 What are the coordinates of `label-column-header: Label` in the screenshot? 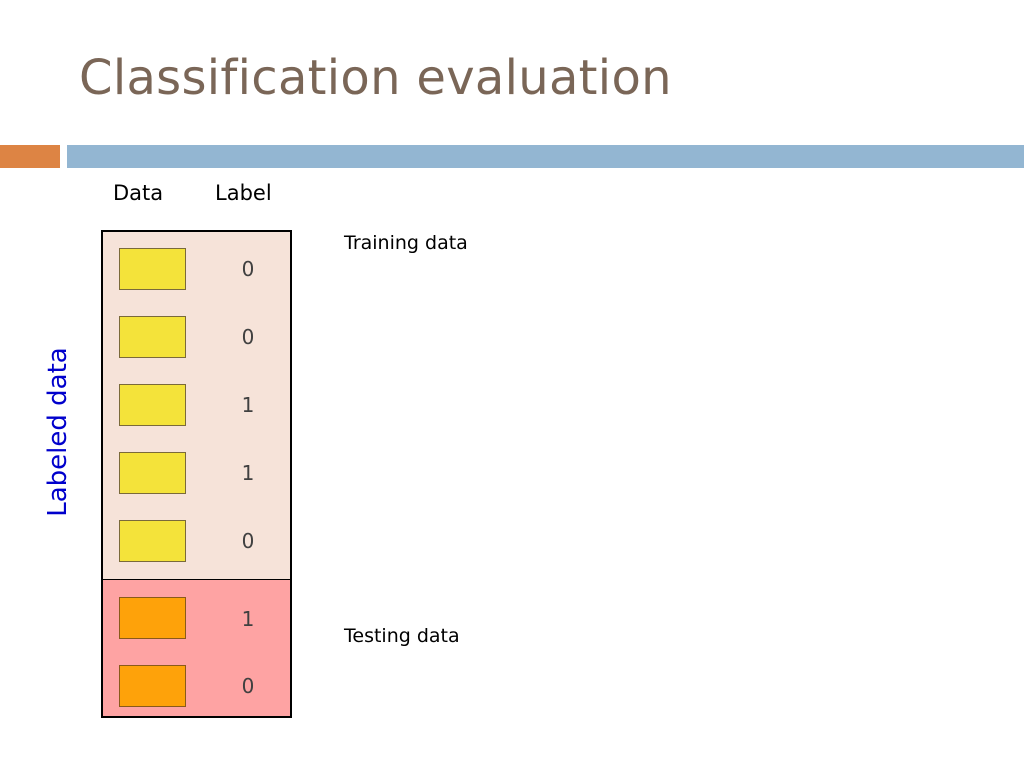 It's located at (243, 193).